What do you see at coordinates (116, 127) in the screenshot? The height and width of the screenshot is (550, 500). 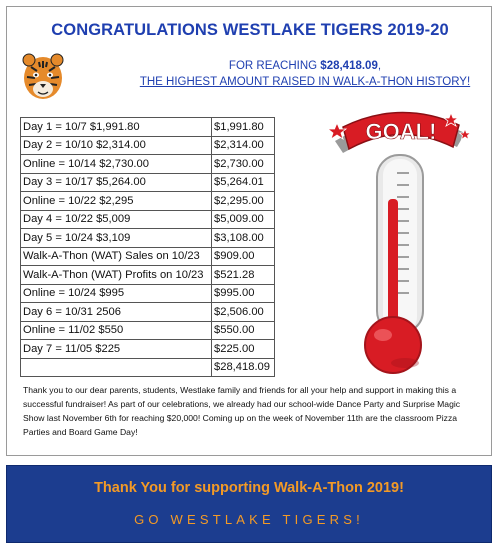 I see `row-label: Day 1 = 10/7 $1,991.80` at bounding box center [116, 127].